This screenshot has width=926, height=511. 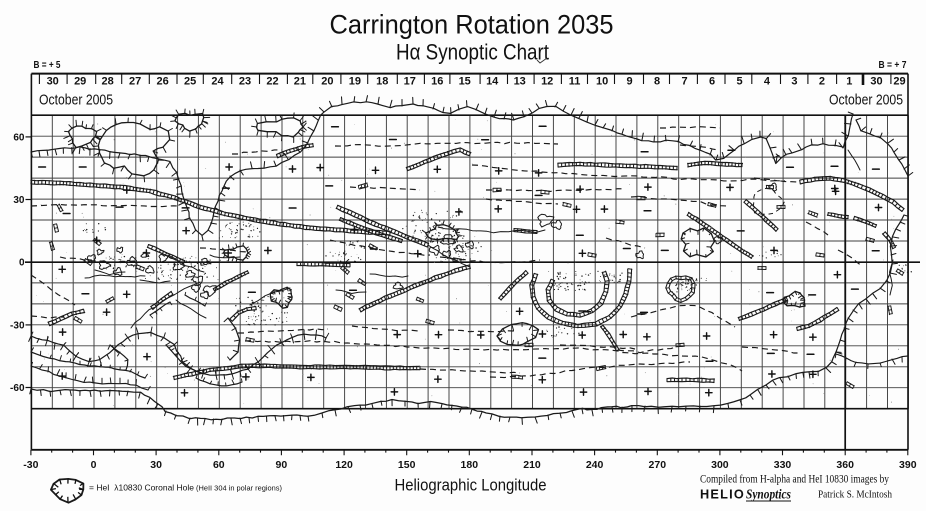 I want to click on svg-text: 390, so click(x=908, y=465).